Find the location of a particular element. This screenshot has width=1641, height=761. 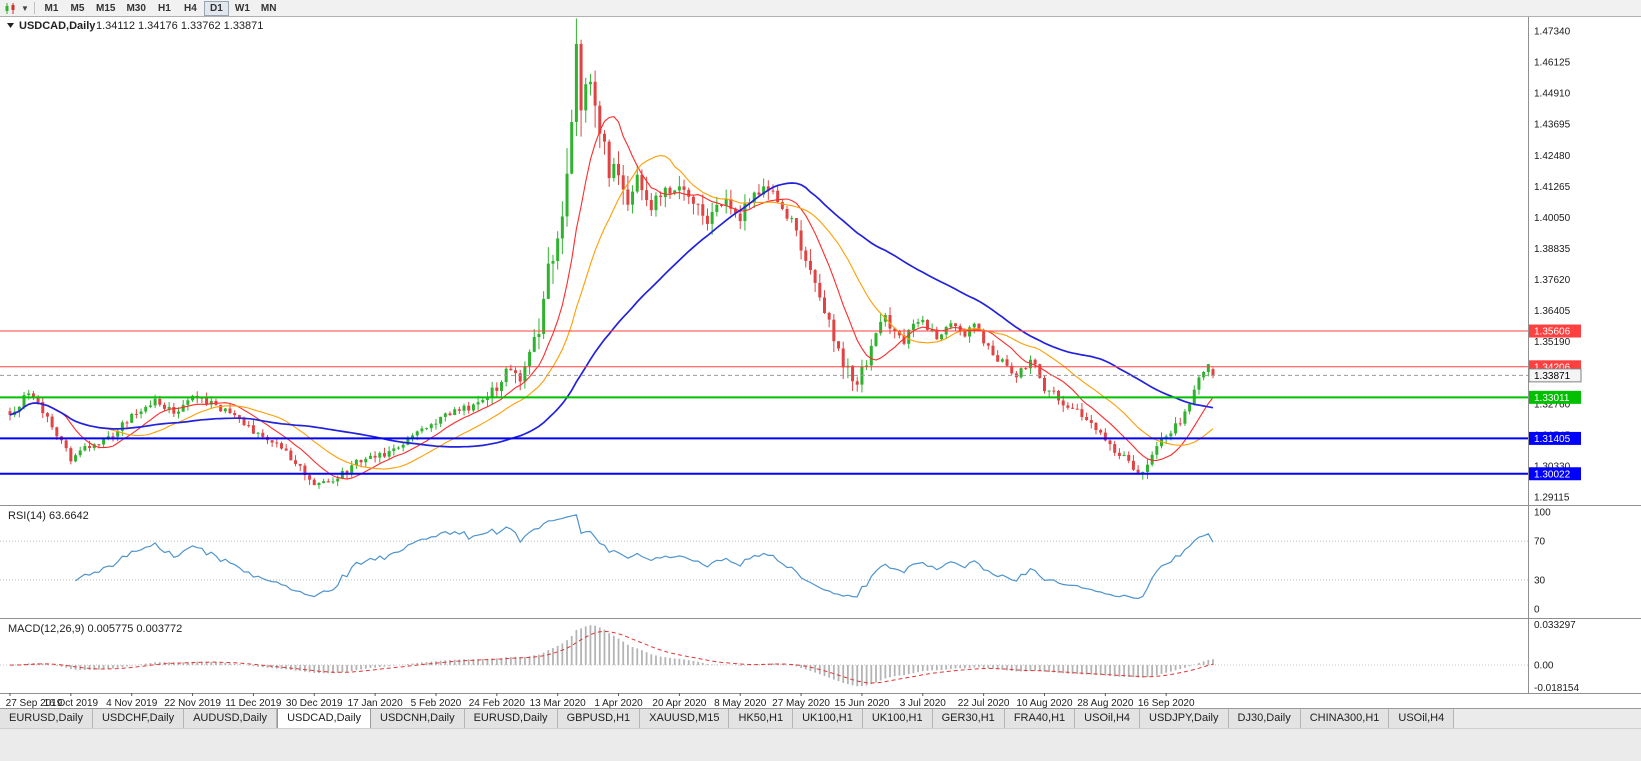

time-axis-label: 13 Mar 2020 is located at coordinates (558, 703).